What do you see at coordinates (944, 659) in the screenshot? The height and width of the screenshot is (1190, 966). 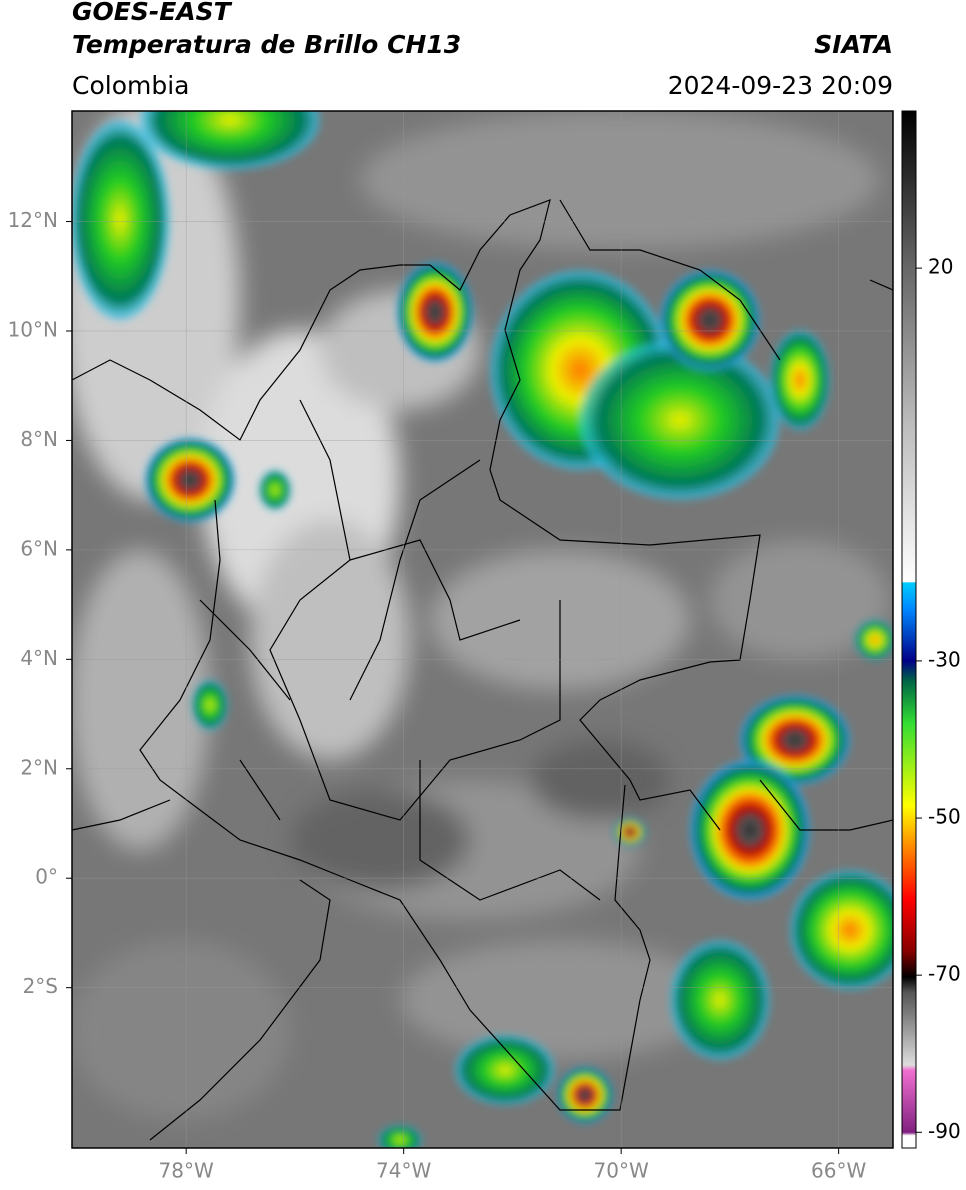 I see `colorbar-tick-label: -30` at bounding box center [944, 659].